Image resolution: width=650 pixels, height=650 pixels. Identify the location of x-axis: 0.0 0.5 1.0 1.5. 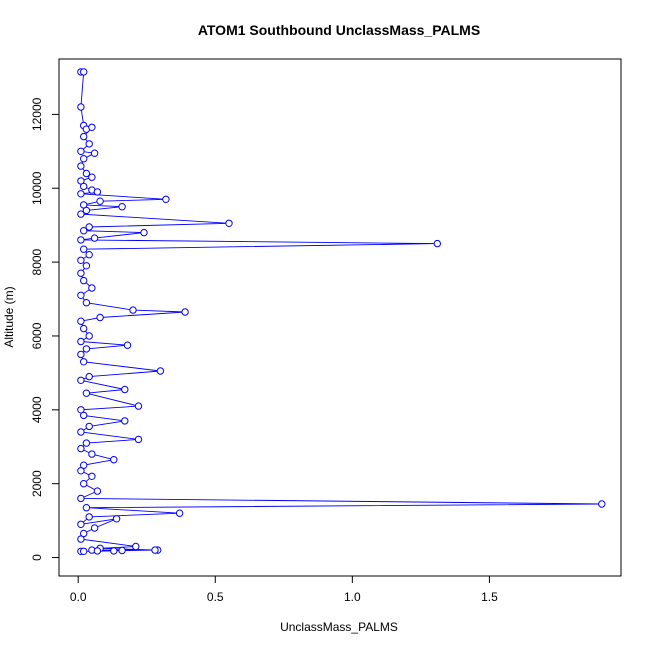
(284, 589).